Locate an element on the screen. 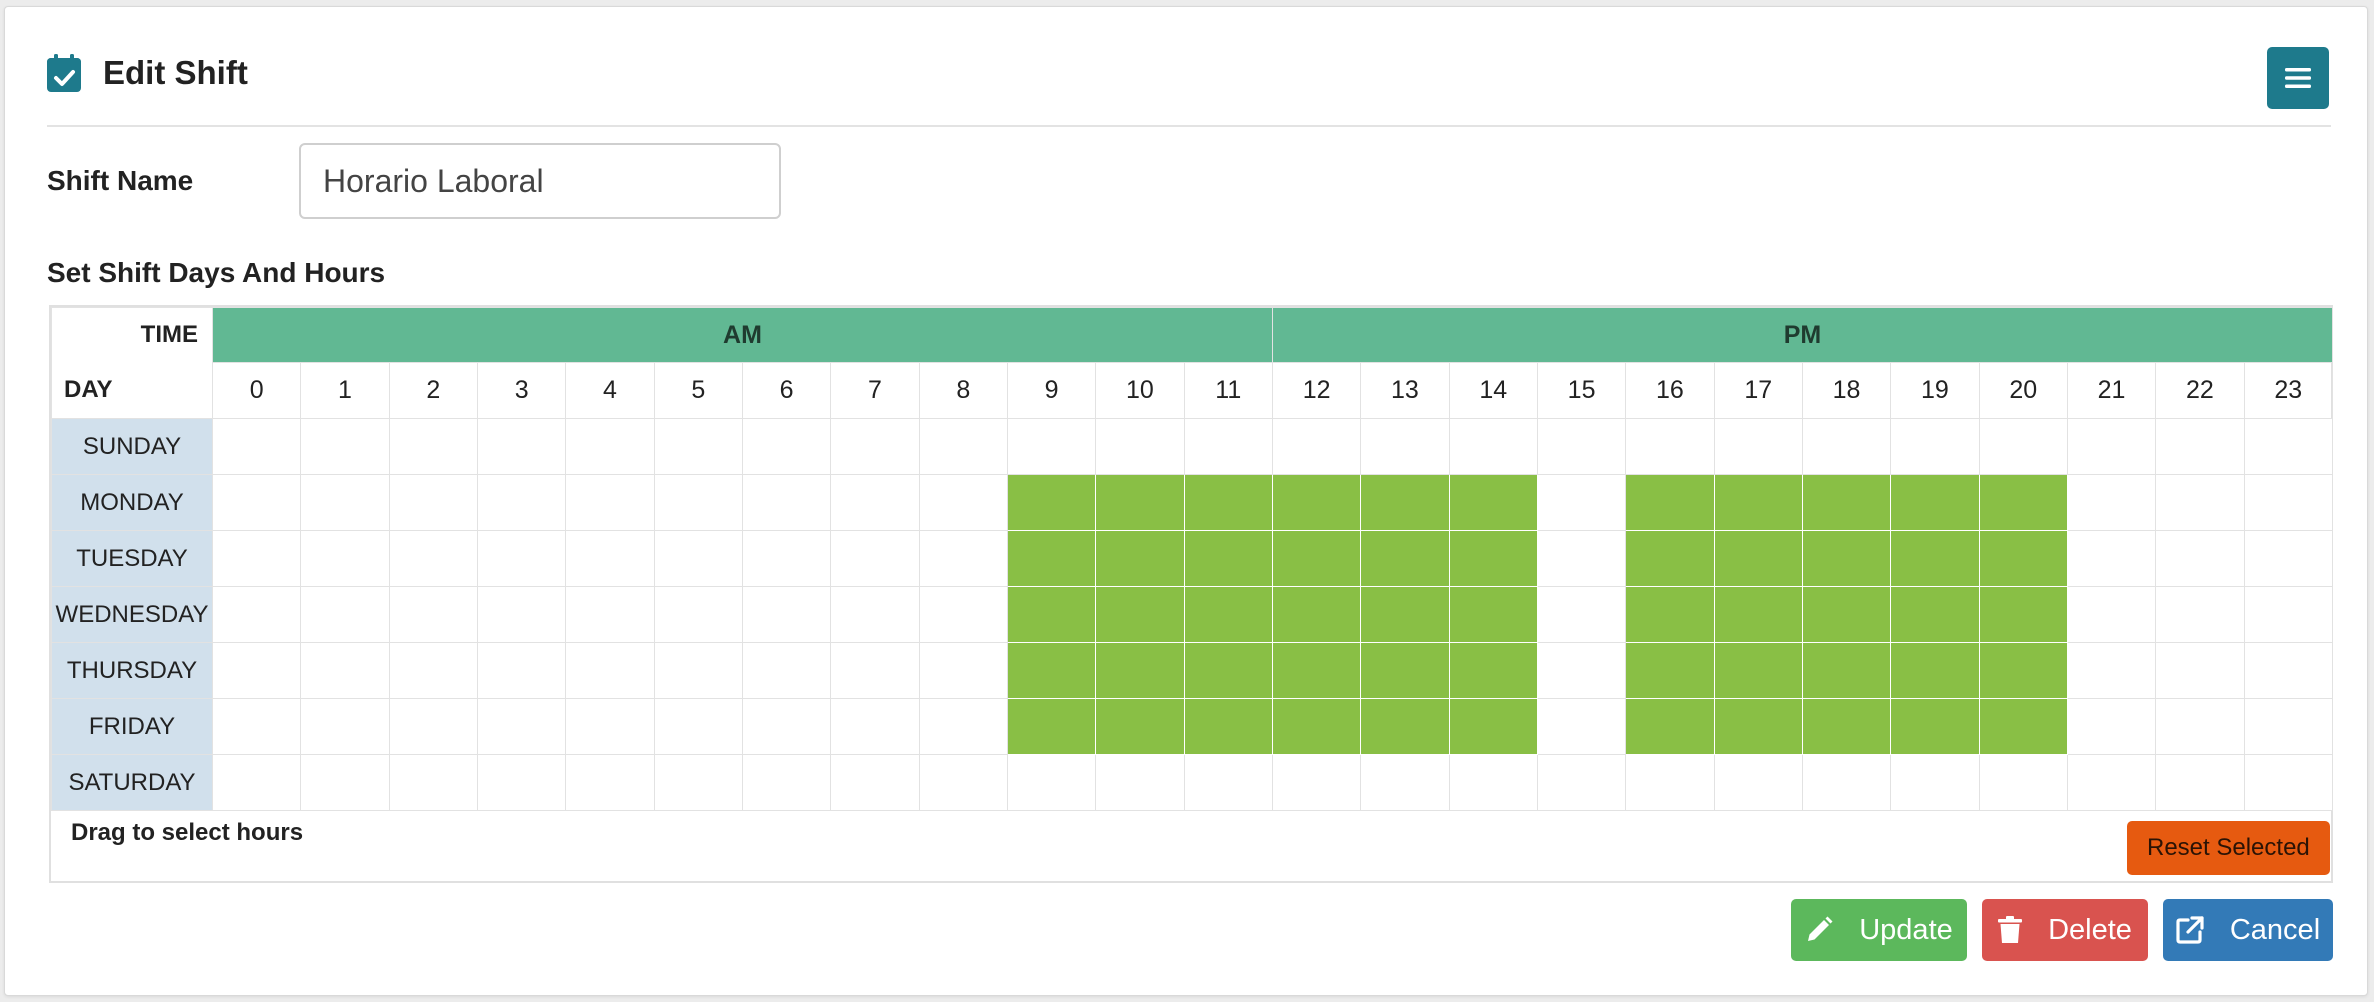 This screenshot has height=1002, width=2374. hour-header-15: 15 is located at coordinates (1581, 390).